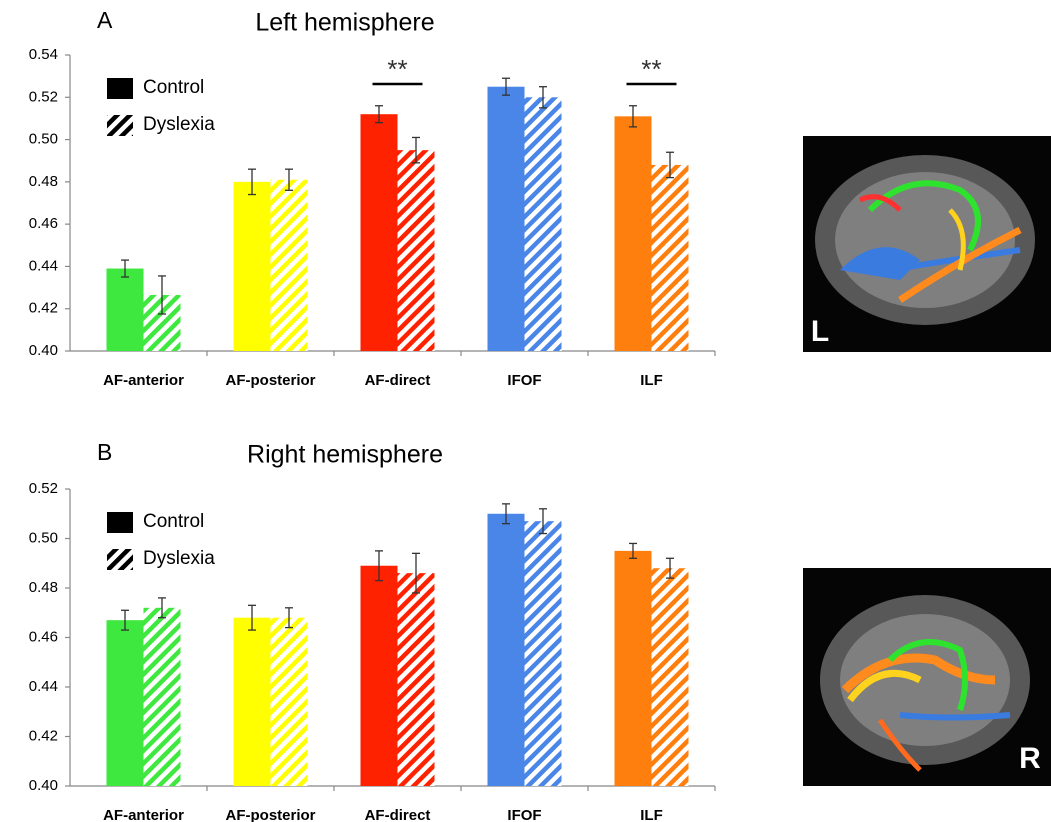 The height and width of the screenshot is (822, 1051). What do you see at coordinates (927, 677) in the screenshot?
I see `brain-image-right` at bounding box center [927, 677].